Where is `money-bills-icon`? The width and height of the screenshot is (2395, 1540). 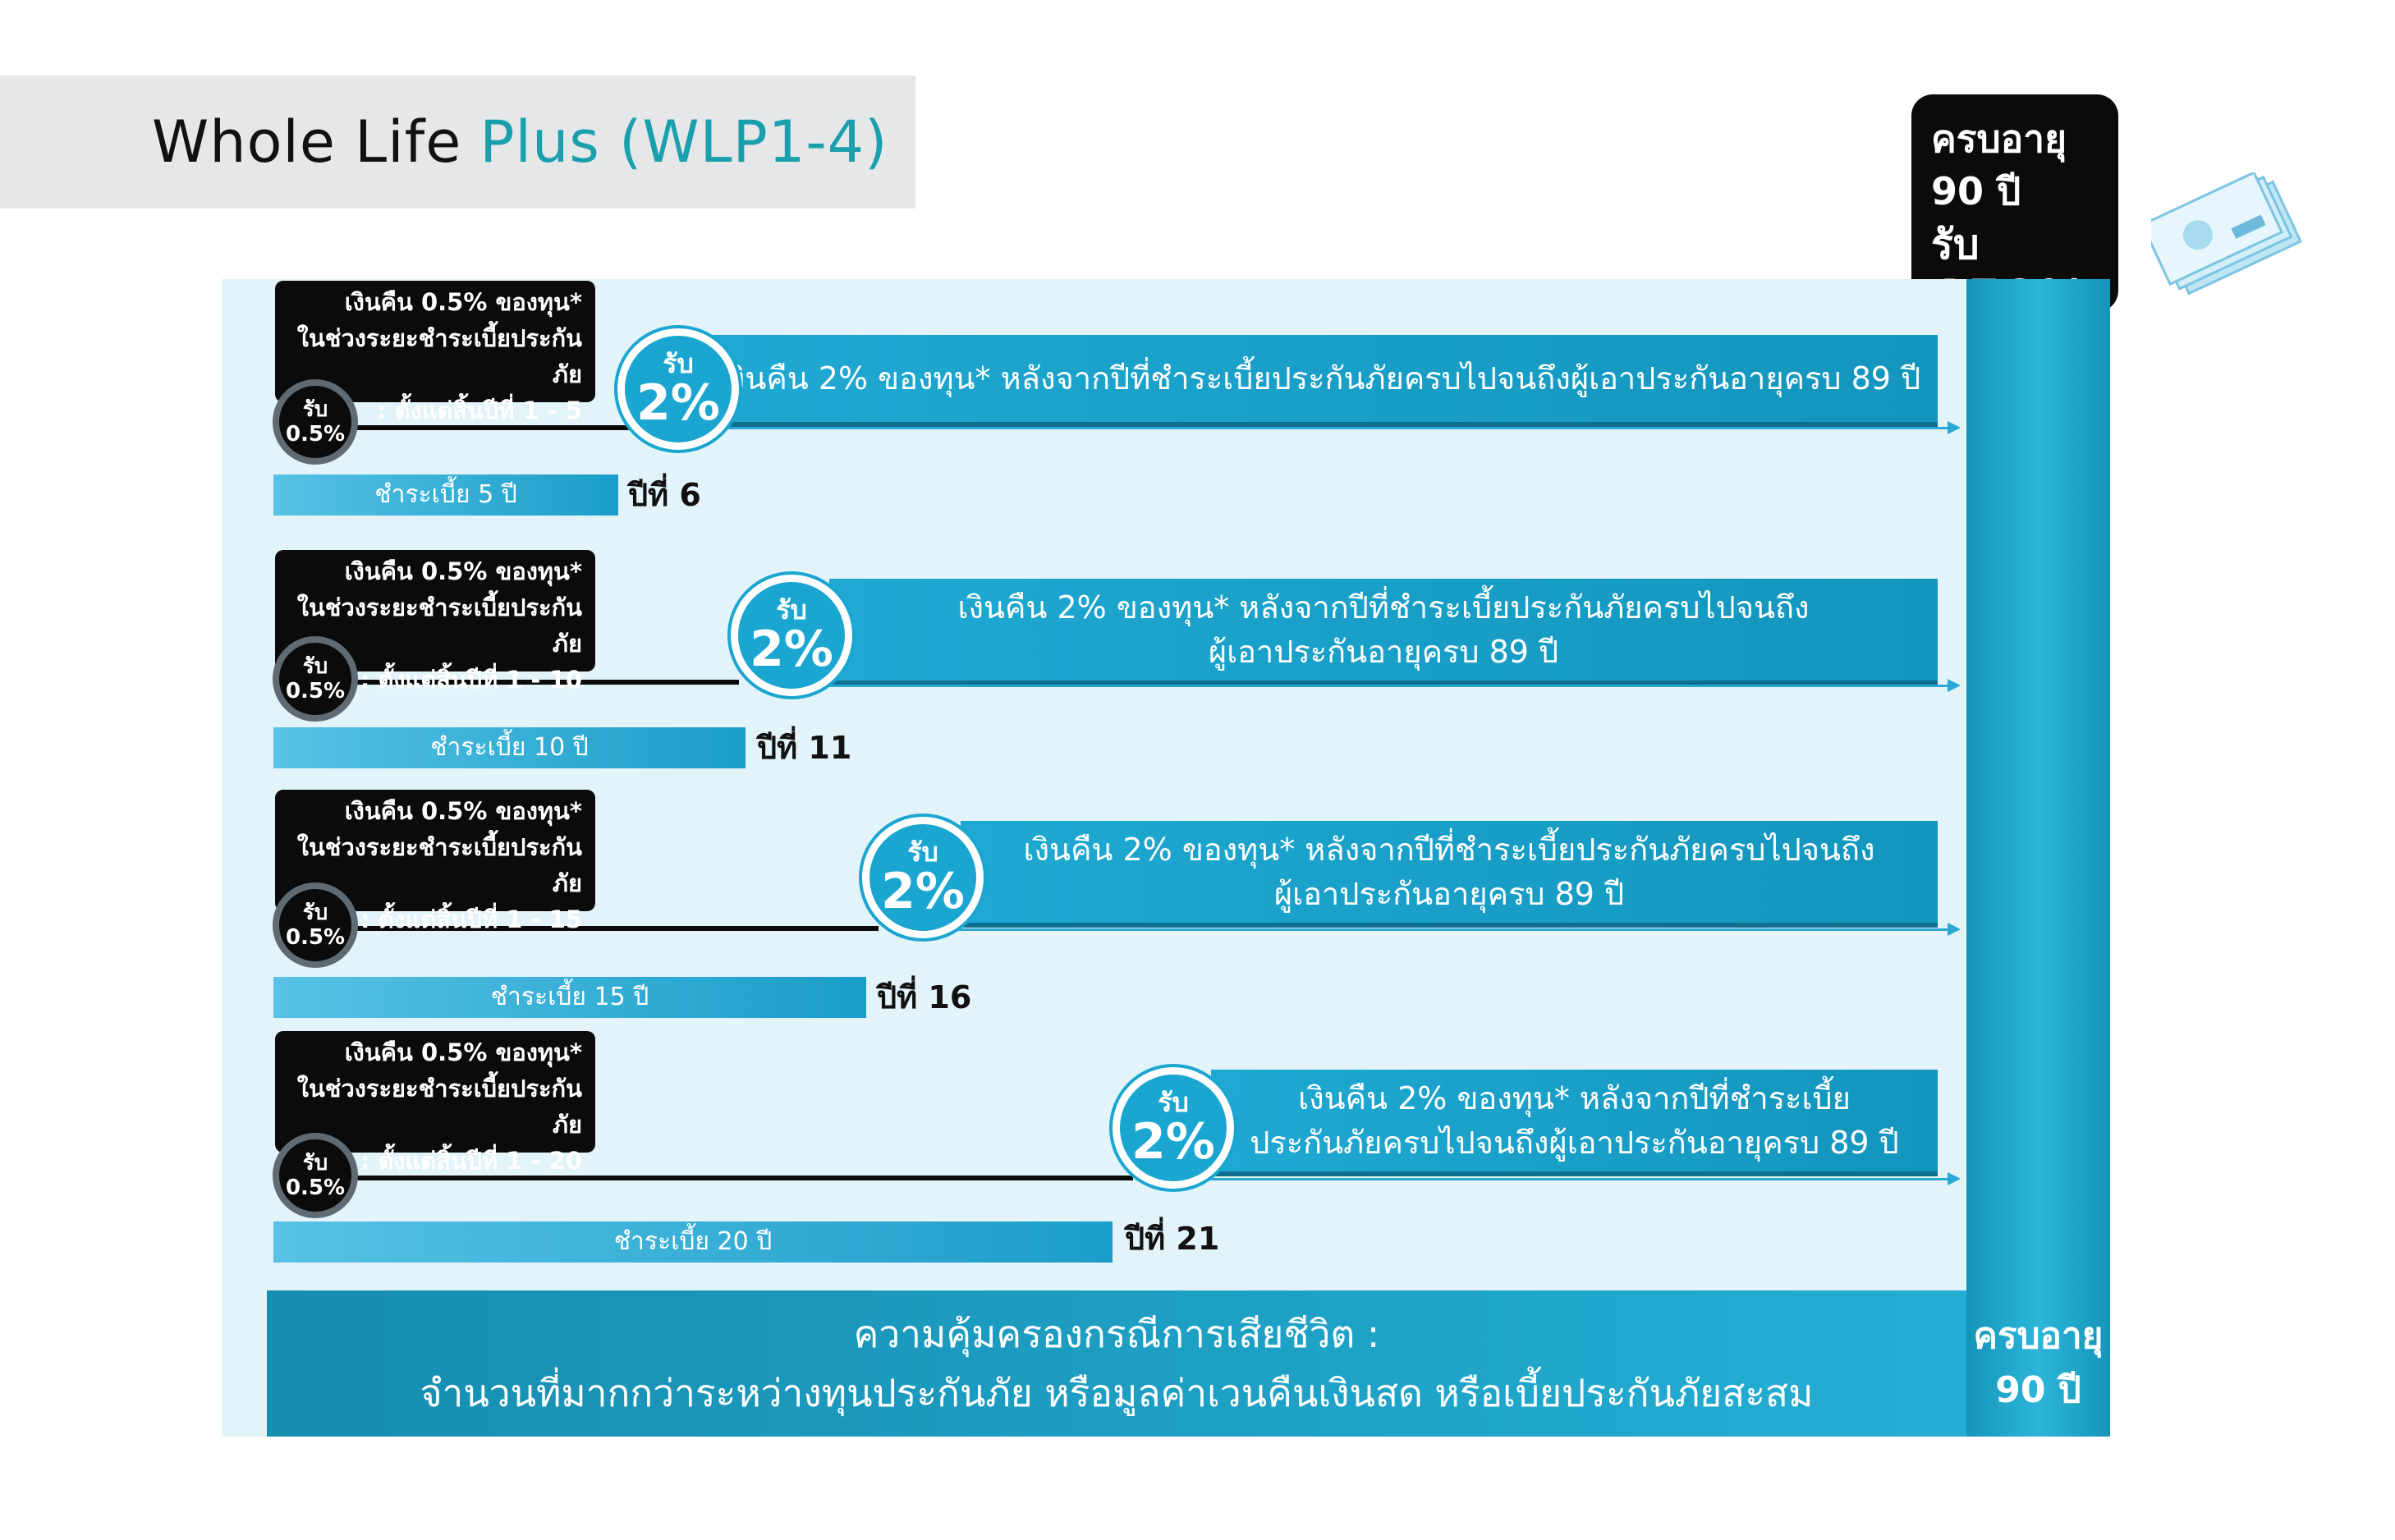
money-bills-icon is located at coordinates (2226, 234).